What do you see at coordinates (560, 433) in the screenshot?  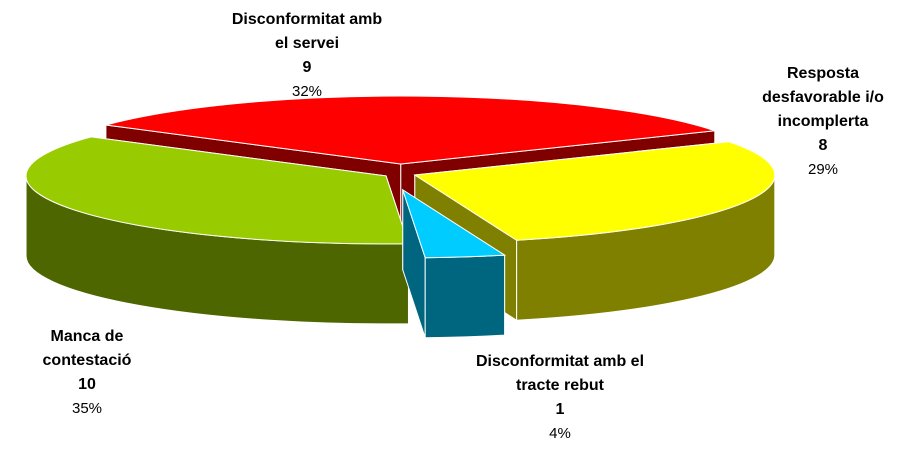 I see `label-percent: 4%` at bounding box center [560, 433].